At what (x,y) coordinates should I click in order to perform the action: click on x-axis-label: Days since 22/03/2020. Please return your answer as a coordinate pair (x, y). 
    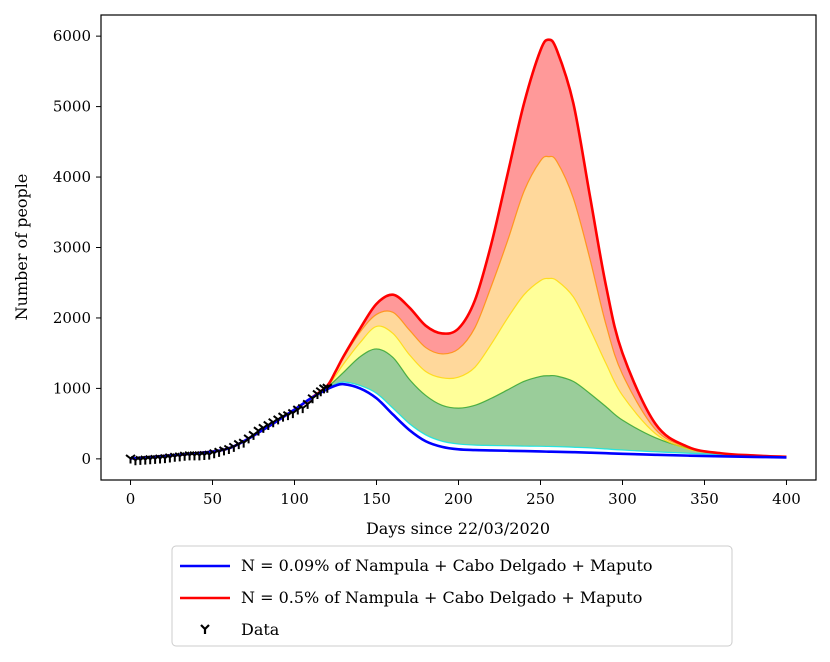
    Looking at the image, I should click on (458, 528).